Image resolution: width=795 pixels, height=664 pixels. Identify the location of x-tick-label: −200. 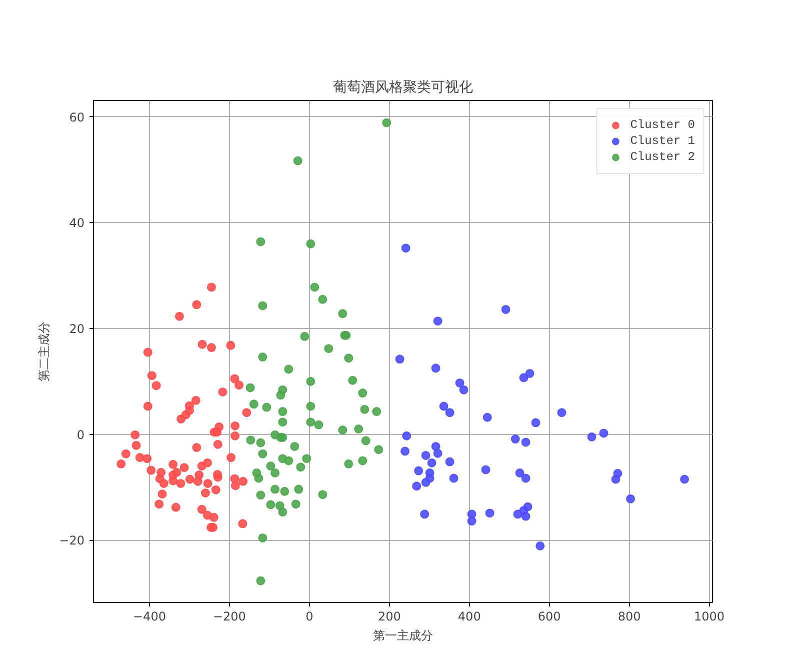
(229, 617).